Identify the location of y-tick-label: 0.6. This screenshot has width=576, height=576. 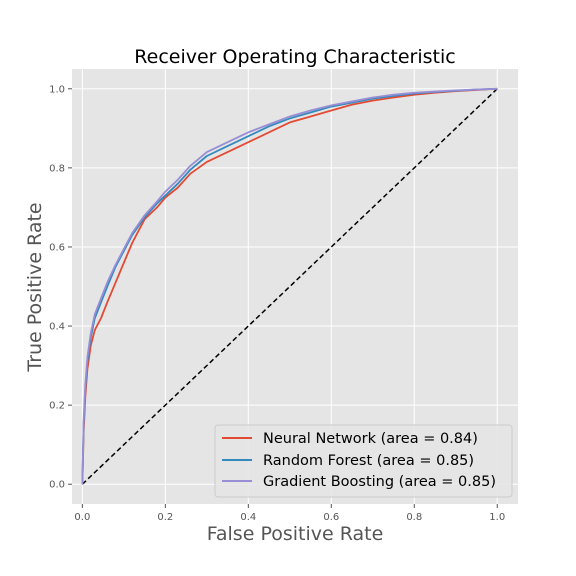
(57, 247).